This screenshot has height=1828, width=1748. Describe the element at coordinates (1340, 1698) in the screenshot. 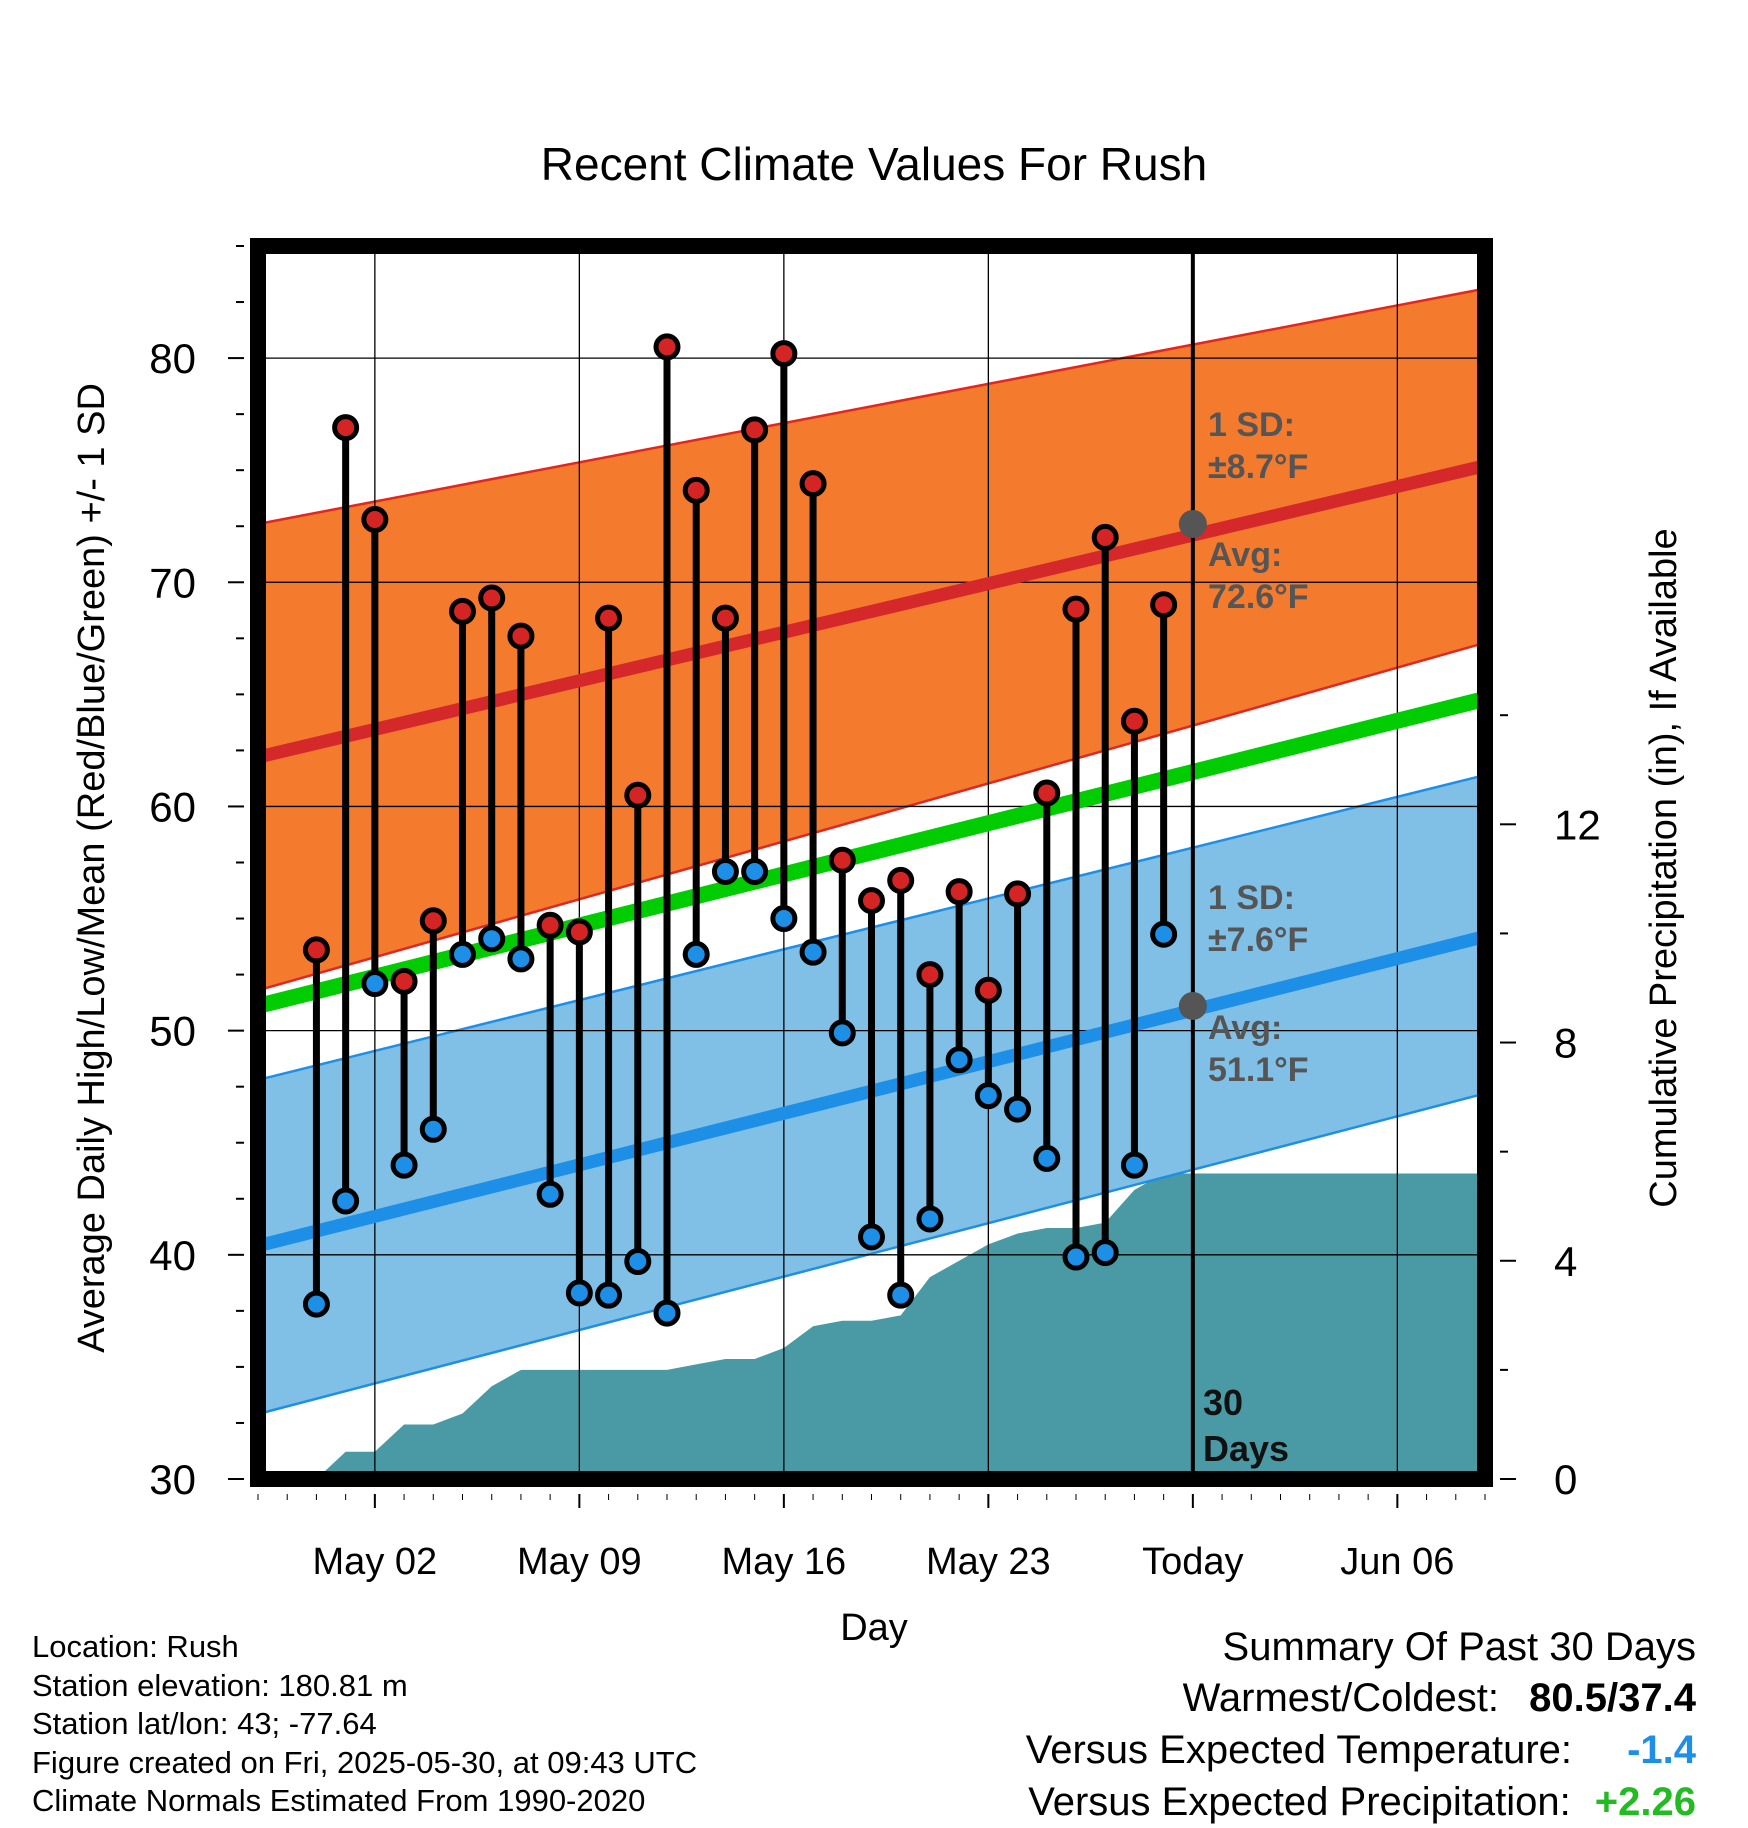

I see `warmest-coldest-label: Warmest/Coldest:` at that location.